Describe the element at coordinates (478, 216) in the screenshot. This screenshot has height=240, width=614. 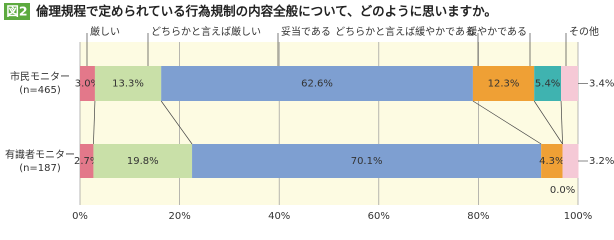
I see `x-tick-label: 80%` at that location.